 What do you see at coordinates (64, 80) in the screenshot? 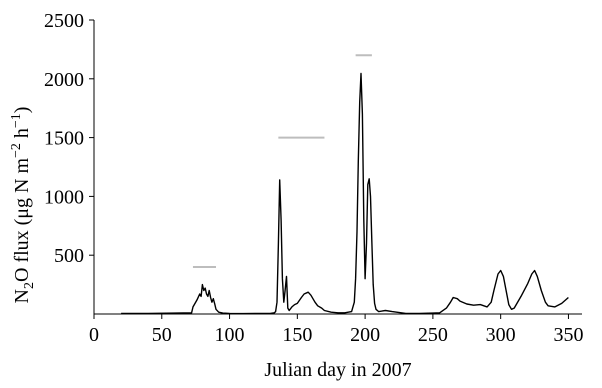
I see `y-tick-label: 2000` at bounding box center [64, 80].